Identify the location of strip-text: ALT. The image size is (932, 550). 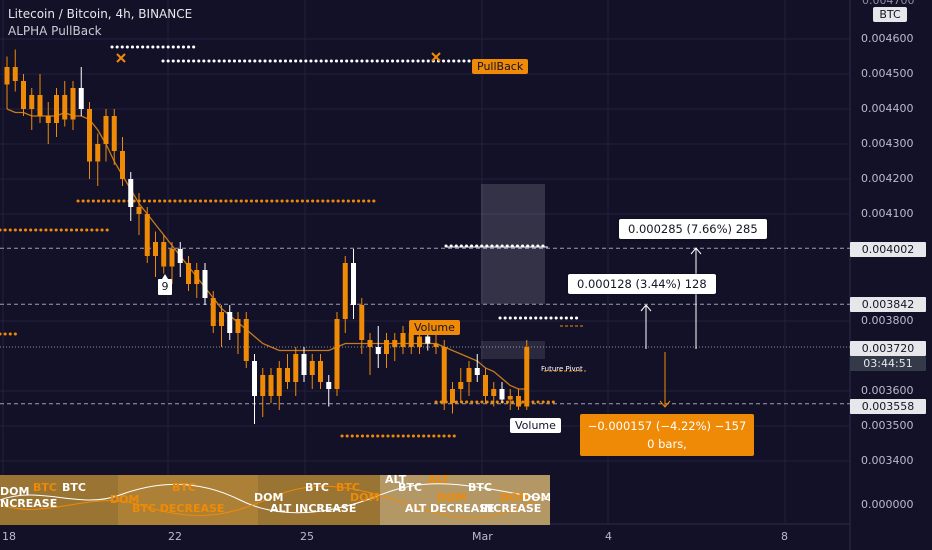
(396, 480).